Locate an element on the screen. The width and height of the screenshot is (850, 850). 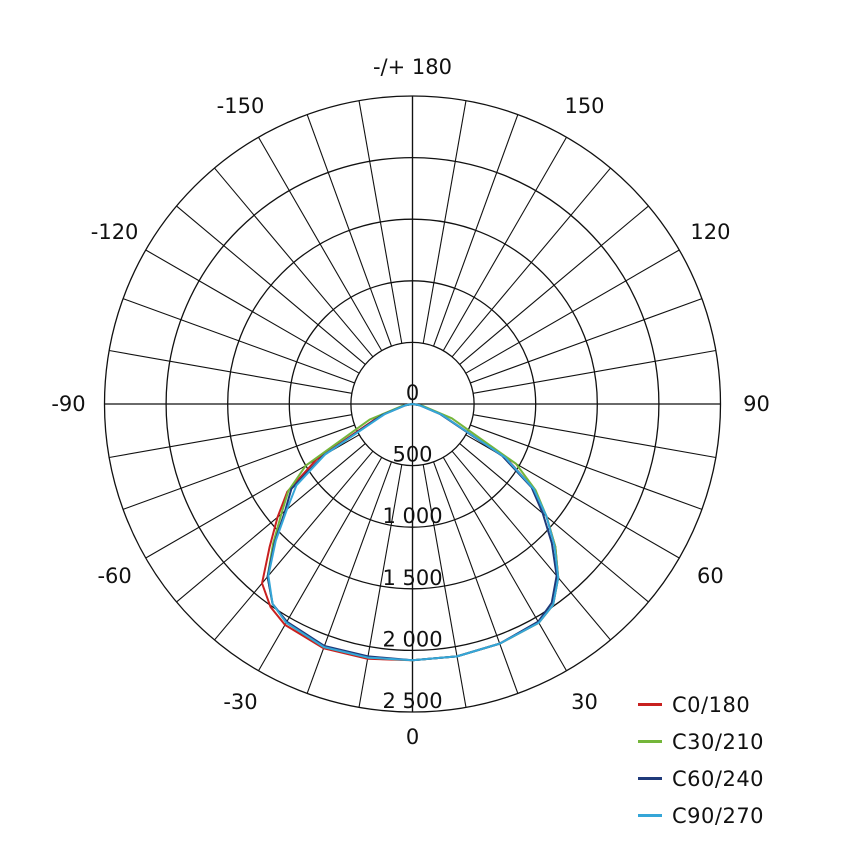
angle-label: 30 is located at coordinates (584, 702).